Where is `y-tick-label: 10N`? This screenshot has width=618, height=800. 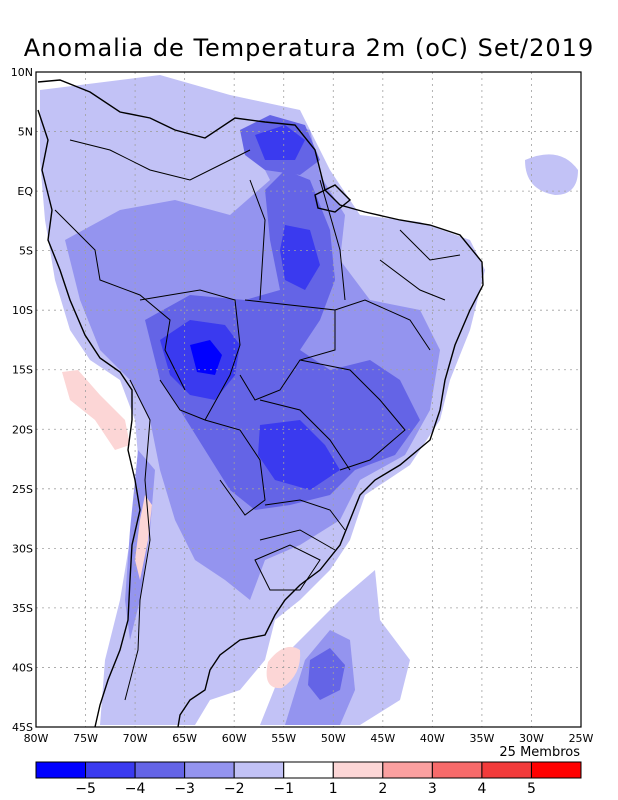 y-tick-label: 10N is located at coordinates (22, 72).